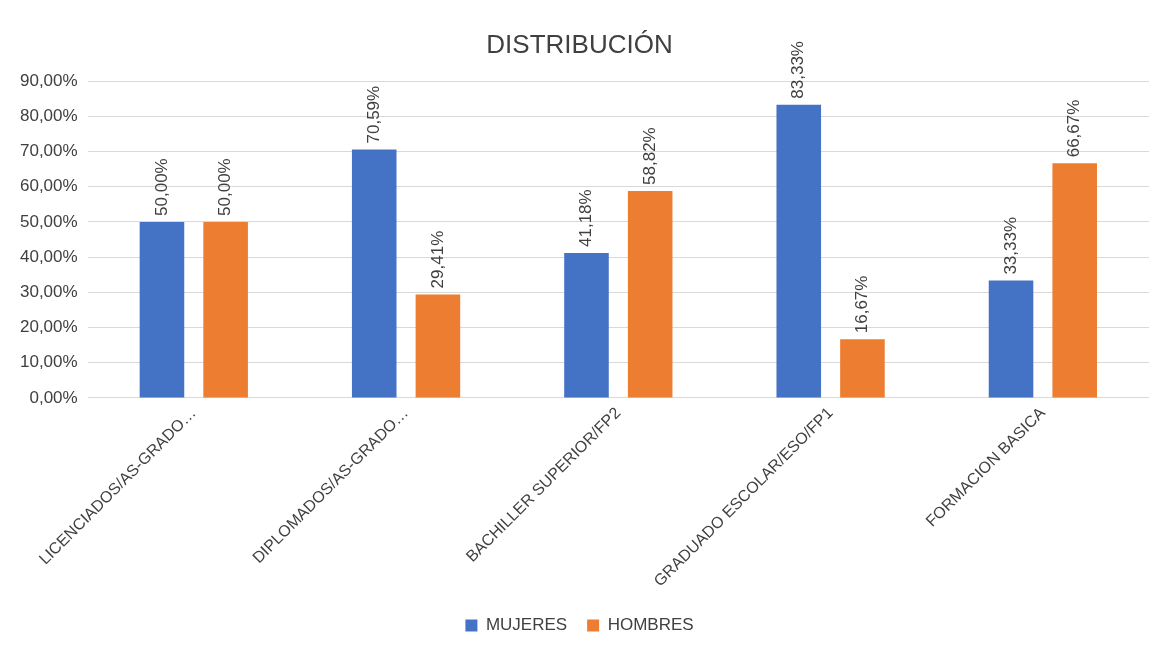  Describe the element at coordinates (586, 218) in the screenshot. I see `data-label: 41,18%` at that location.